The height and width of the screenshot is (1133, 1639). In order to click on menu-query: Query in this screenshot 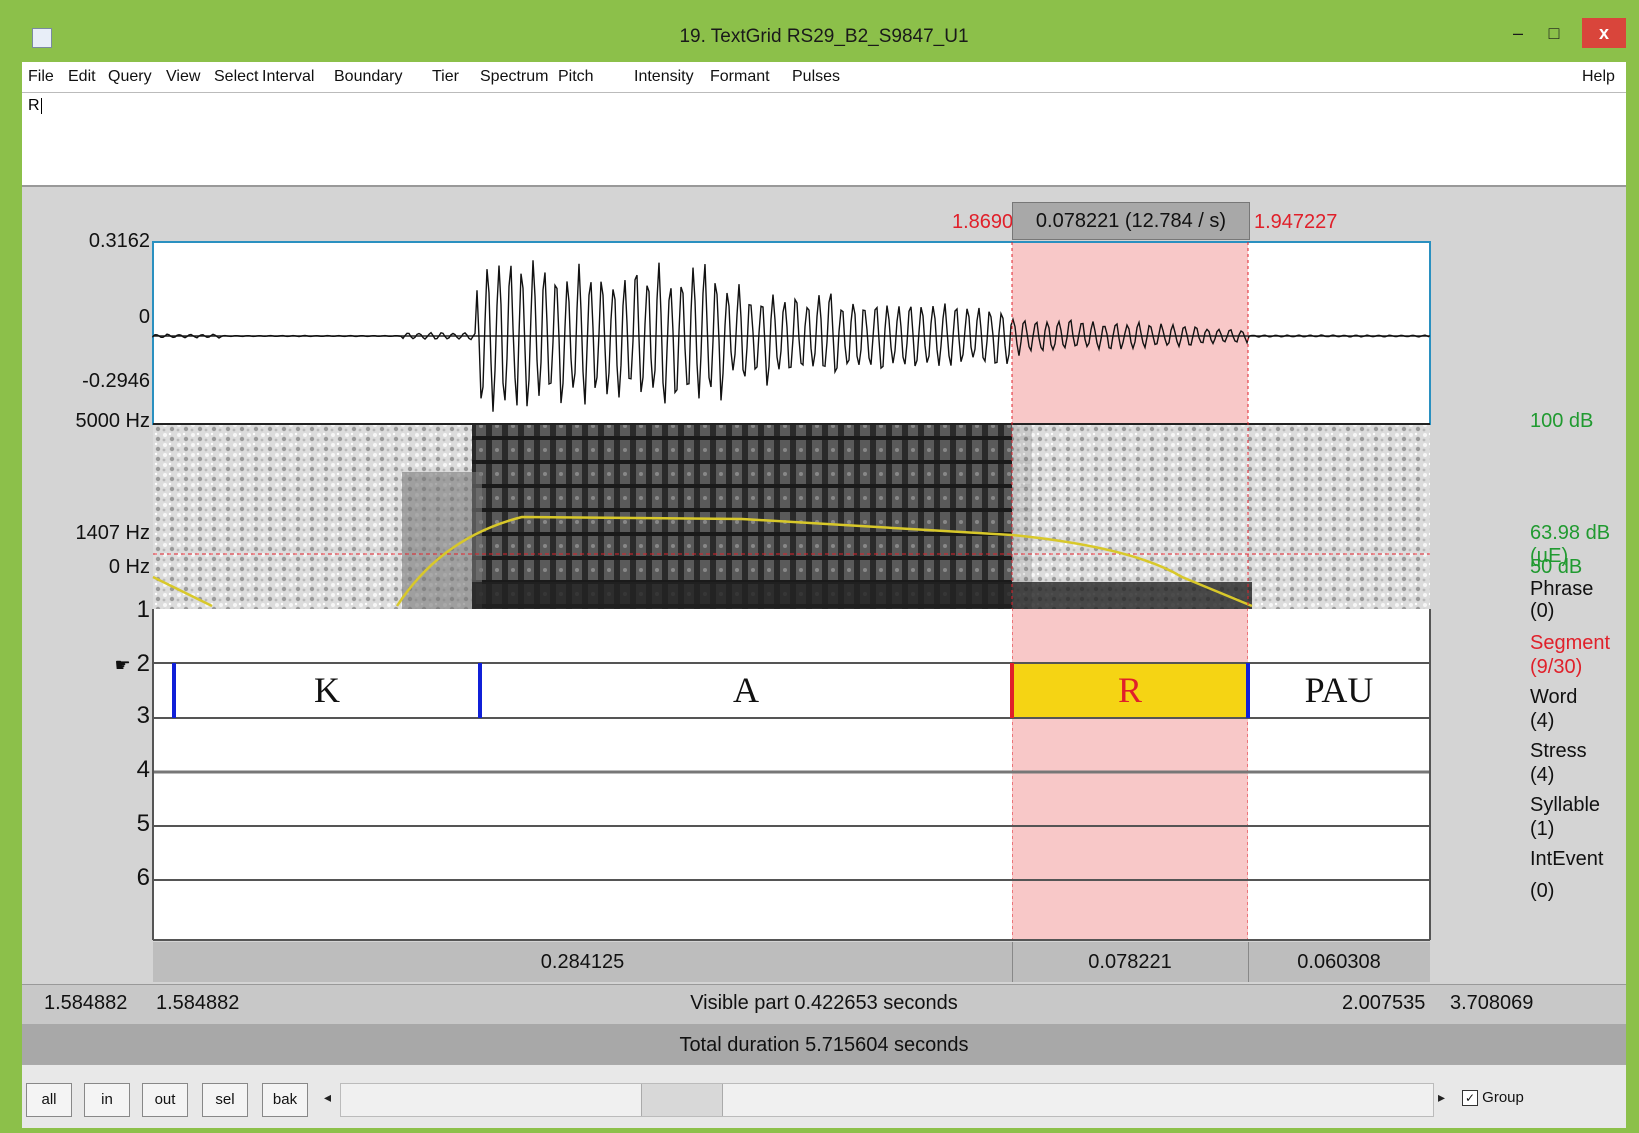, I will do `click(130, 76)`.